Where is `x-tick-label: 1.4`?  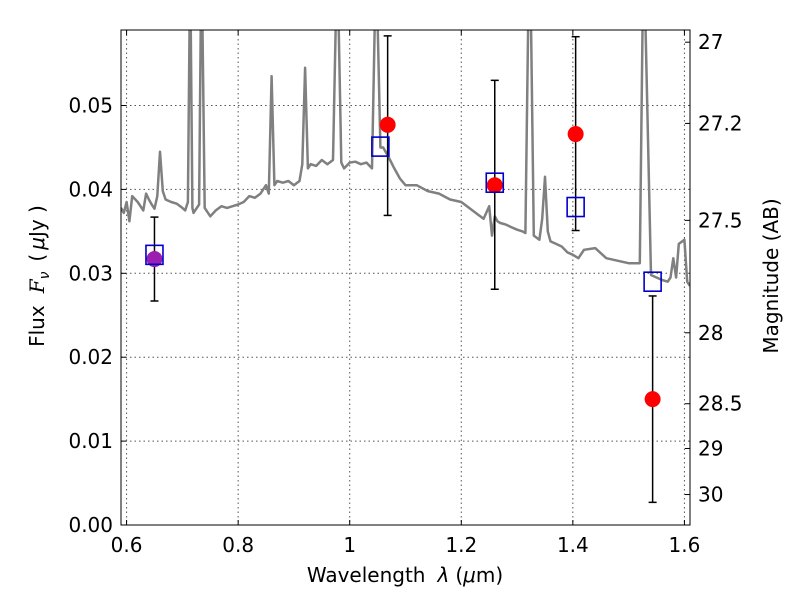 x-tick-label: 1.4 is located at coordinates (573, 545).